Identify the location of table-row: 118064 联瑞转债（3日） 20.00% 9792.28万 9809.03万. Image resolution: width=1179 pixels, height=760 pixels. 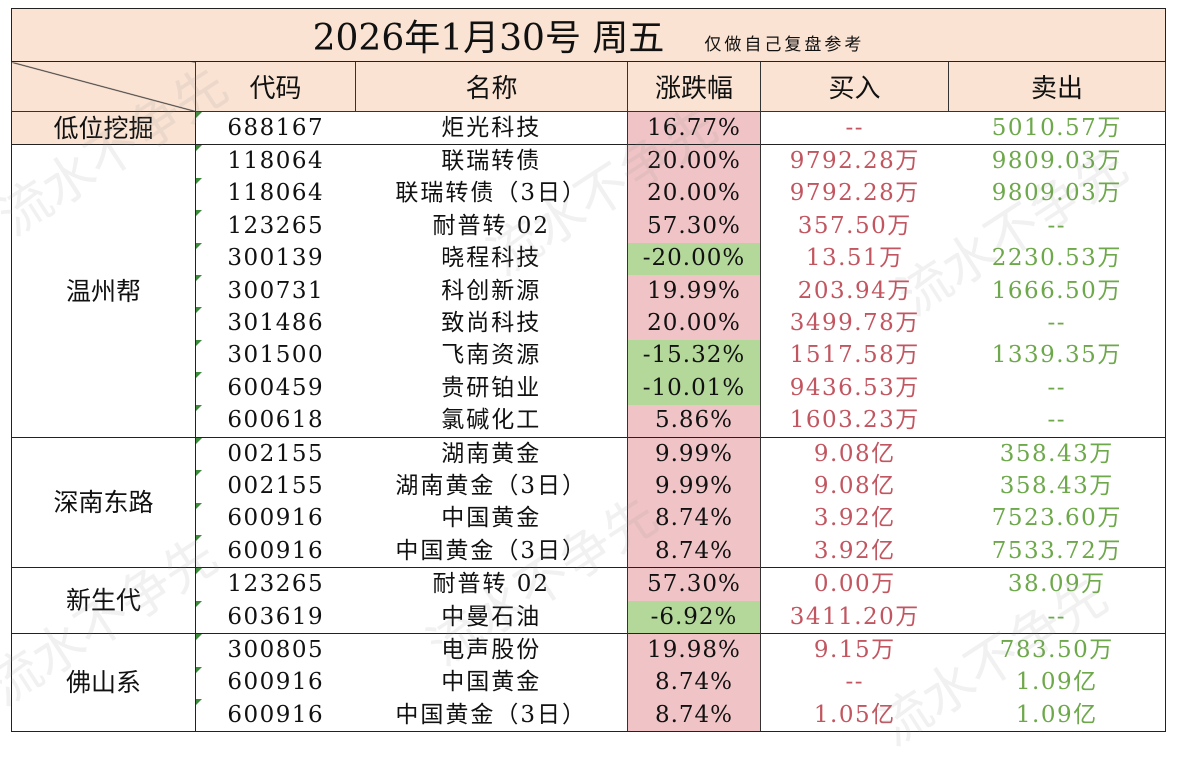
(589, 194).